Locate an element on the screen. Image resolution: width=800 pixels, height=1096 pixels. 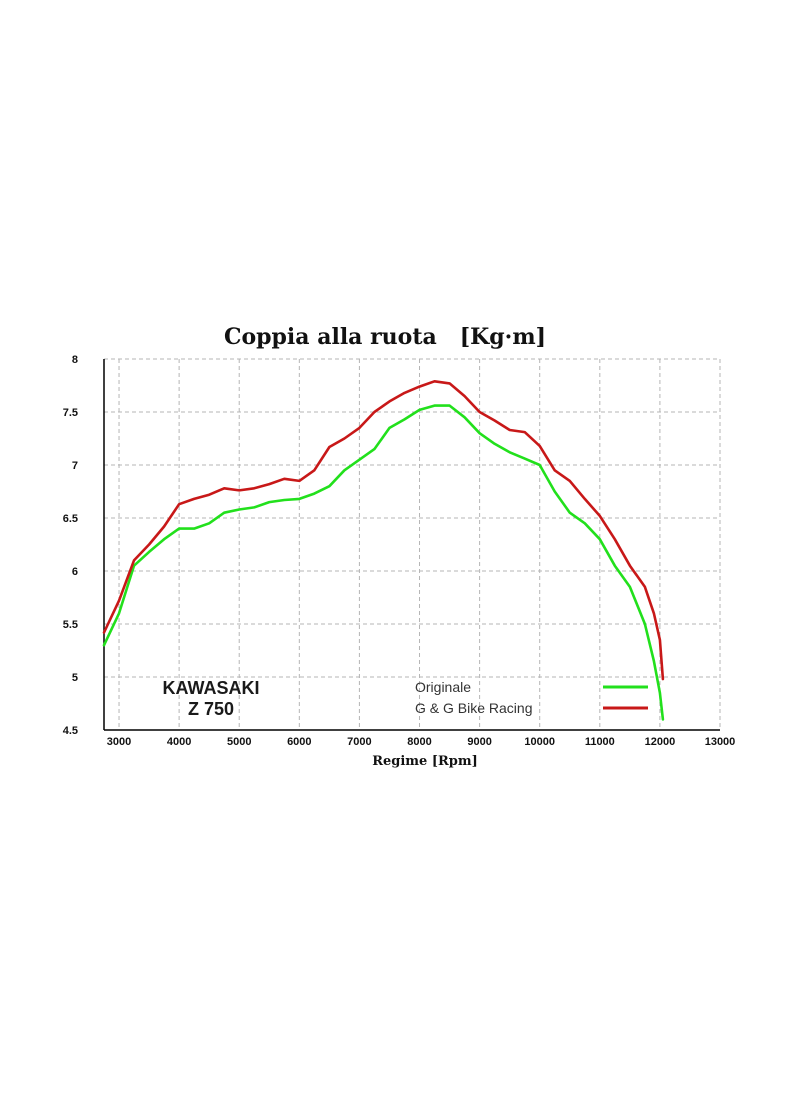
x-tick-label: 6000 is located at coordinates (299, 742).